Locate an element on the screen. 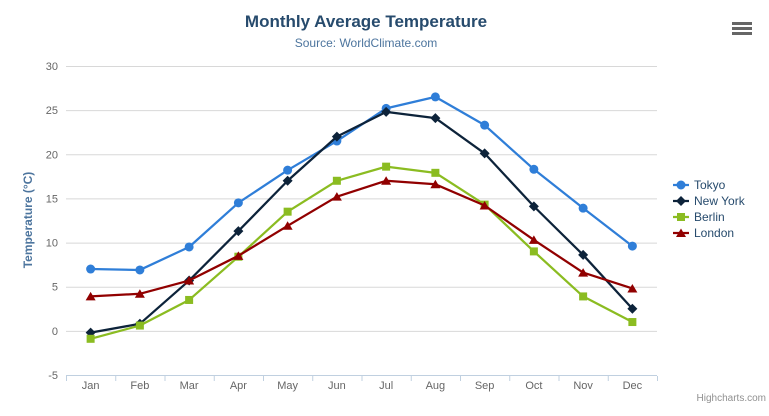 This screenshot has height=416, width=769. legend-item-new-york: New York is located at coordinates (709, 201).